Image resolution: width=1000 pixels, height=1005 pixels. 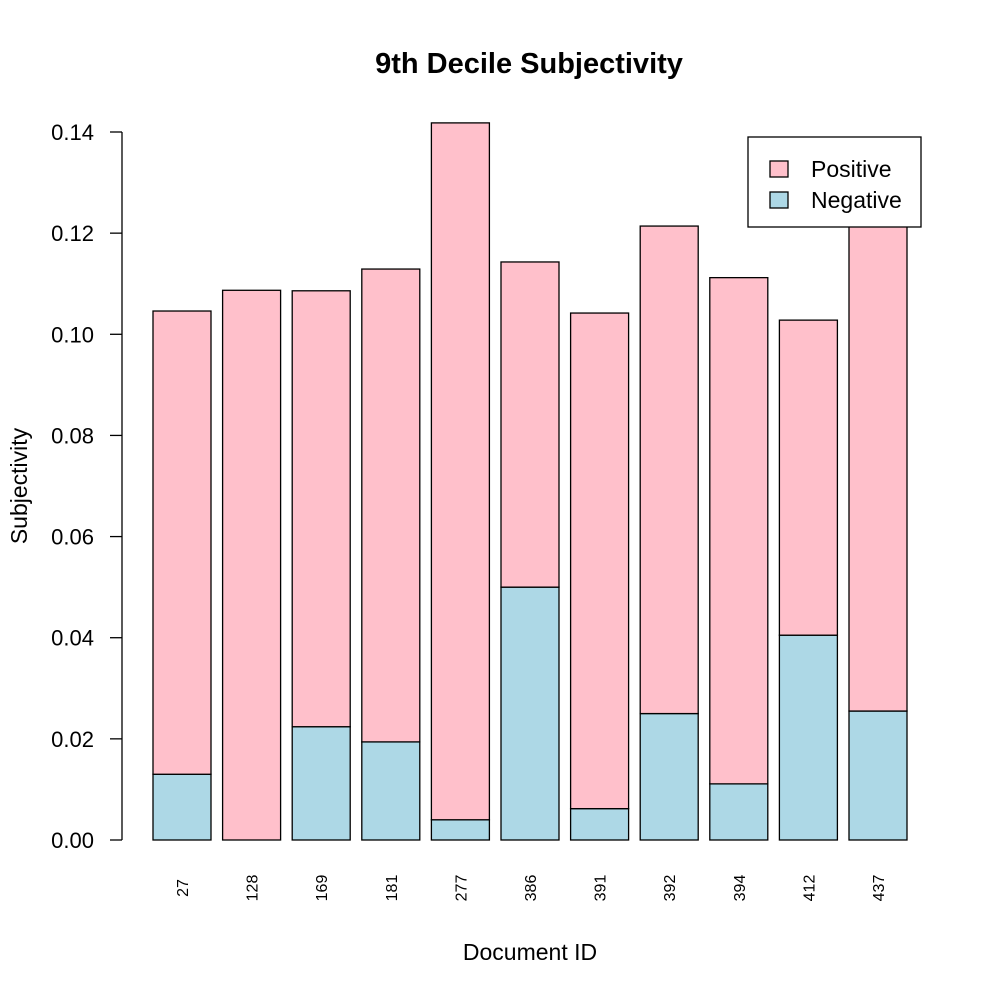 I want to click on y-tick-label: 0.08, so click(x=72, y=435).